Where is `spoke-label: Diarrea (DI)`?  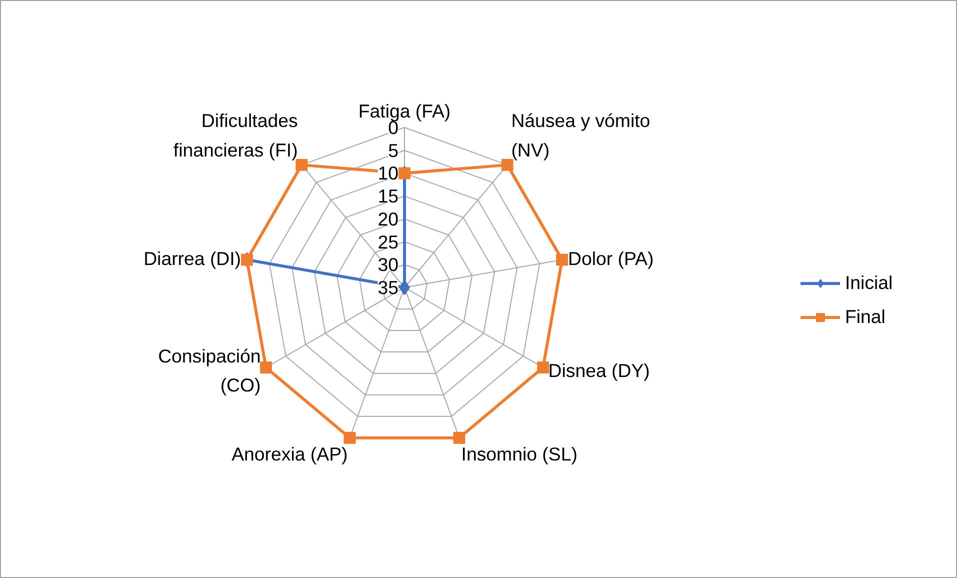 spoke-label: Diarrea (DI) is located at coordinates (193, 259).